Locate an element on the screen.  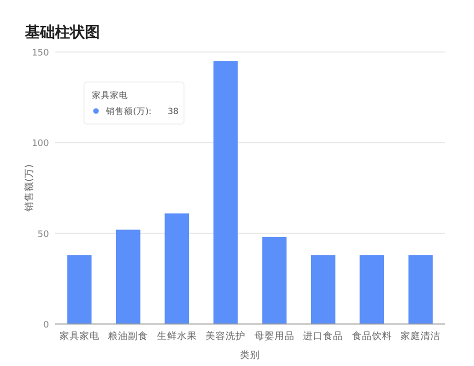
x-tick-label: 粮油副食 is located at coordinates (128, 336).